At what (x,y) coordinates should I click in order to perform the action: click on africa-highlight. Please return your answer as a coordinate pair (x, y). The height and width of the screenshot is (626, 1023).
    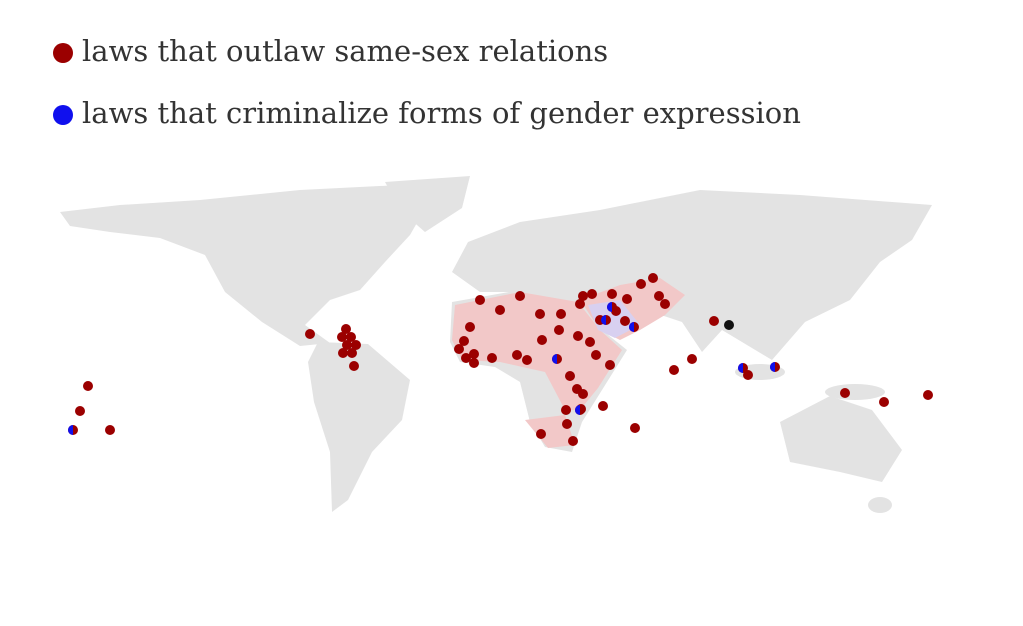
    Looking at the image, I should click on (537, 351).